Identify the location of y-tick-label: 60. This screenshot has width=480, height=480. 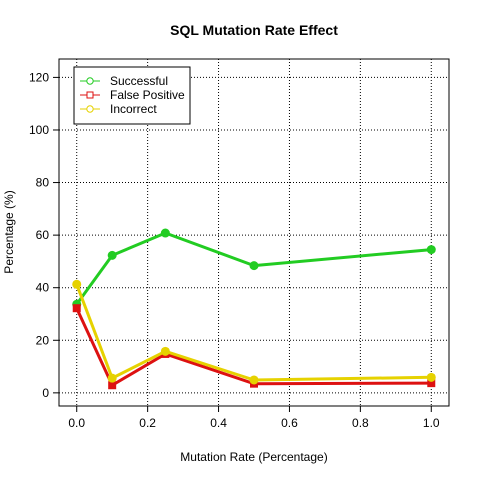
(43, 235).